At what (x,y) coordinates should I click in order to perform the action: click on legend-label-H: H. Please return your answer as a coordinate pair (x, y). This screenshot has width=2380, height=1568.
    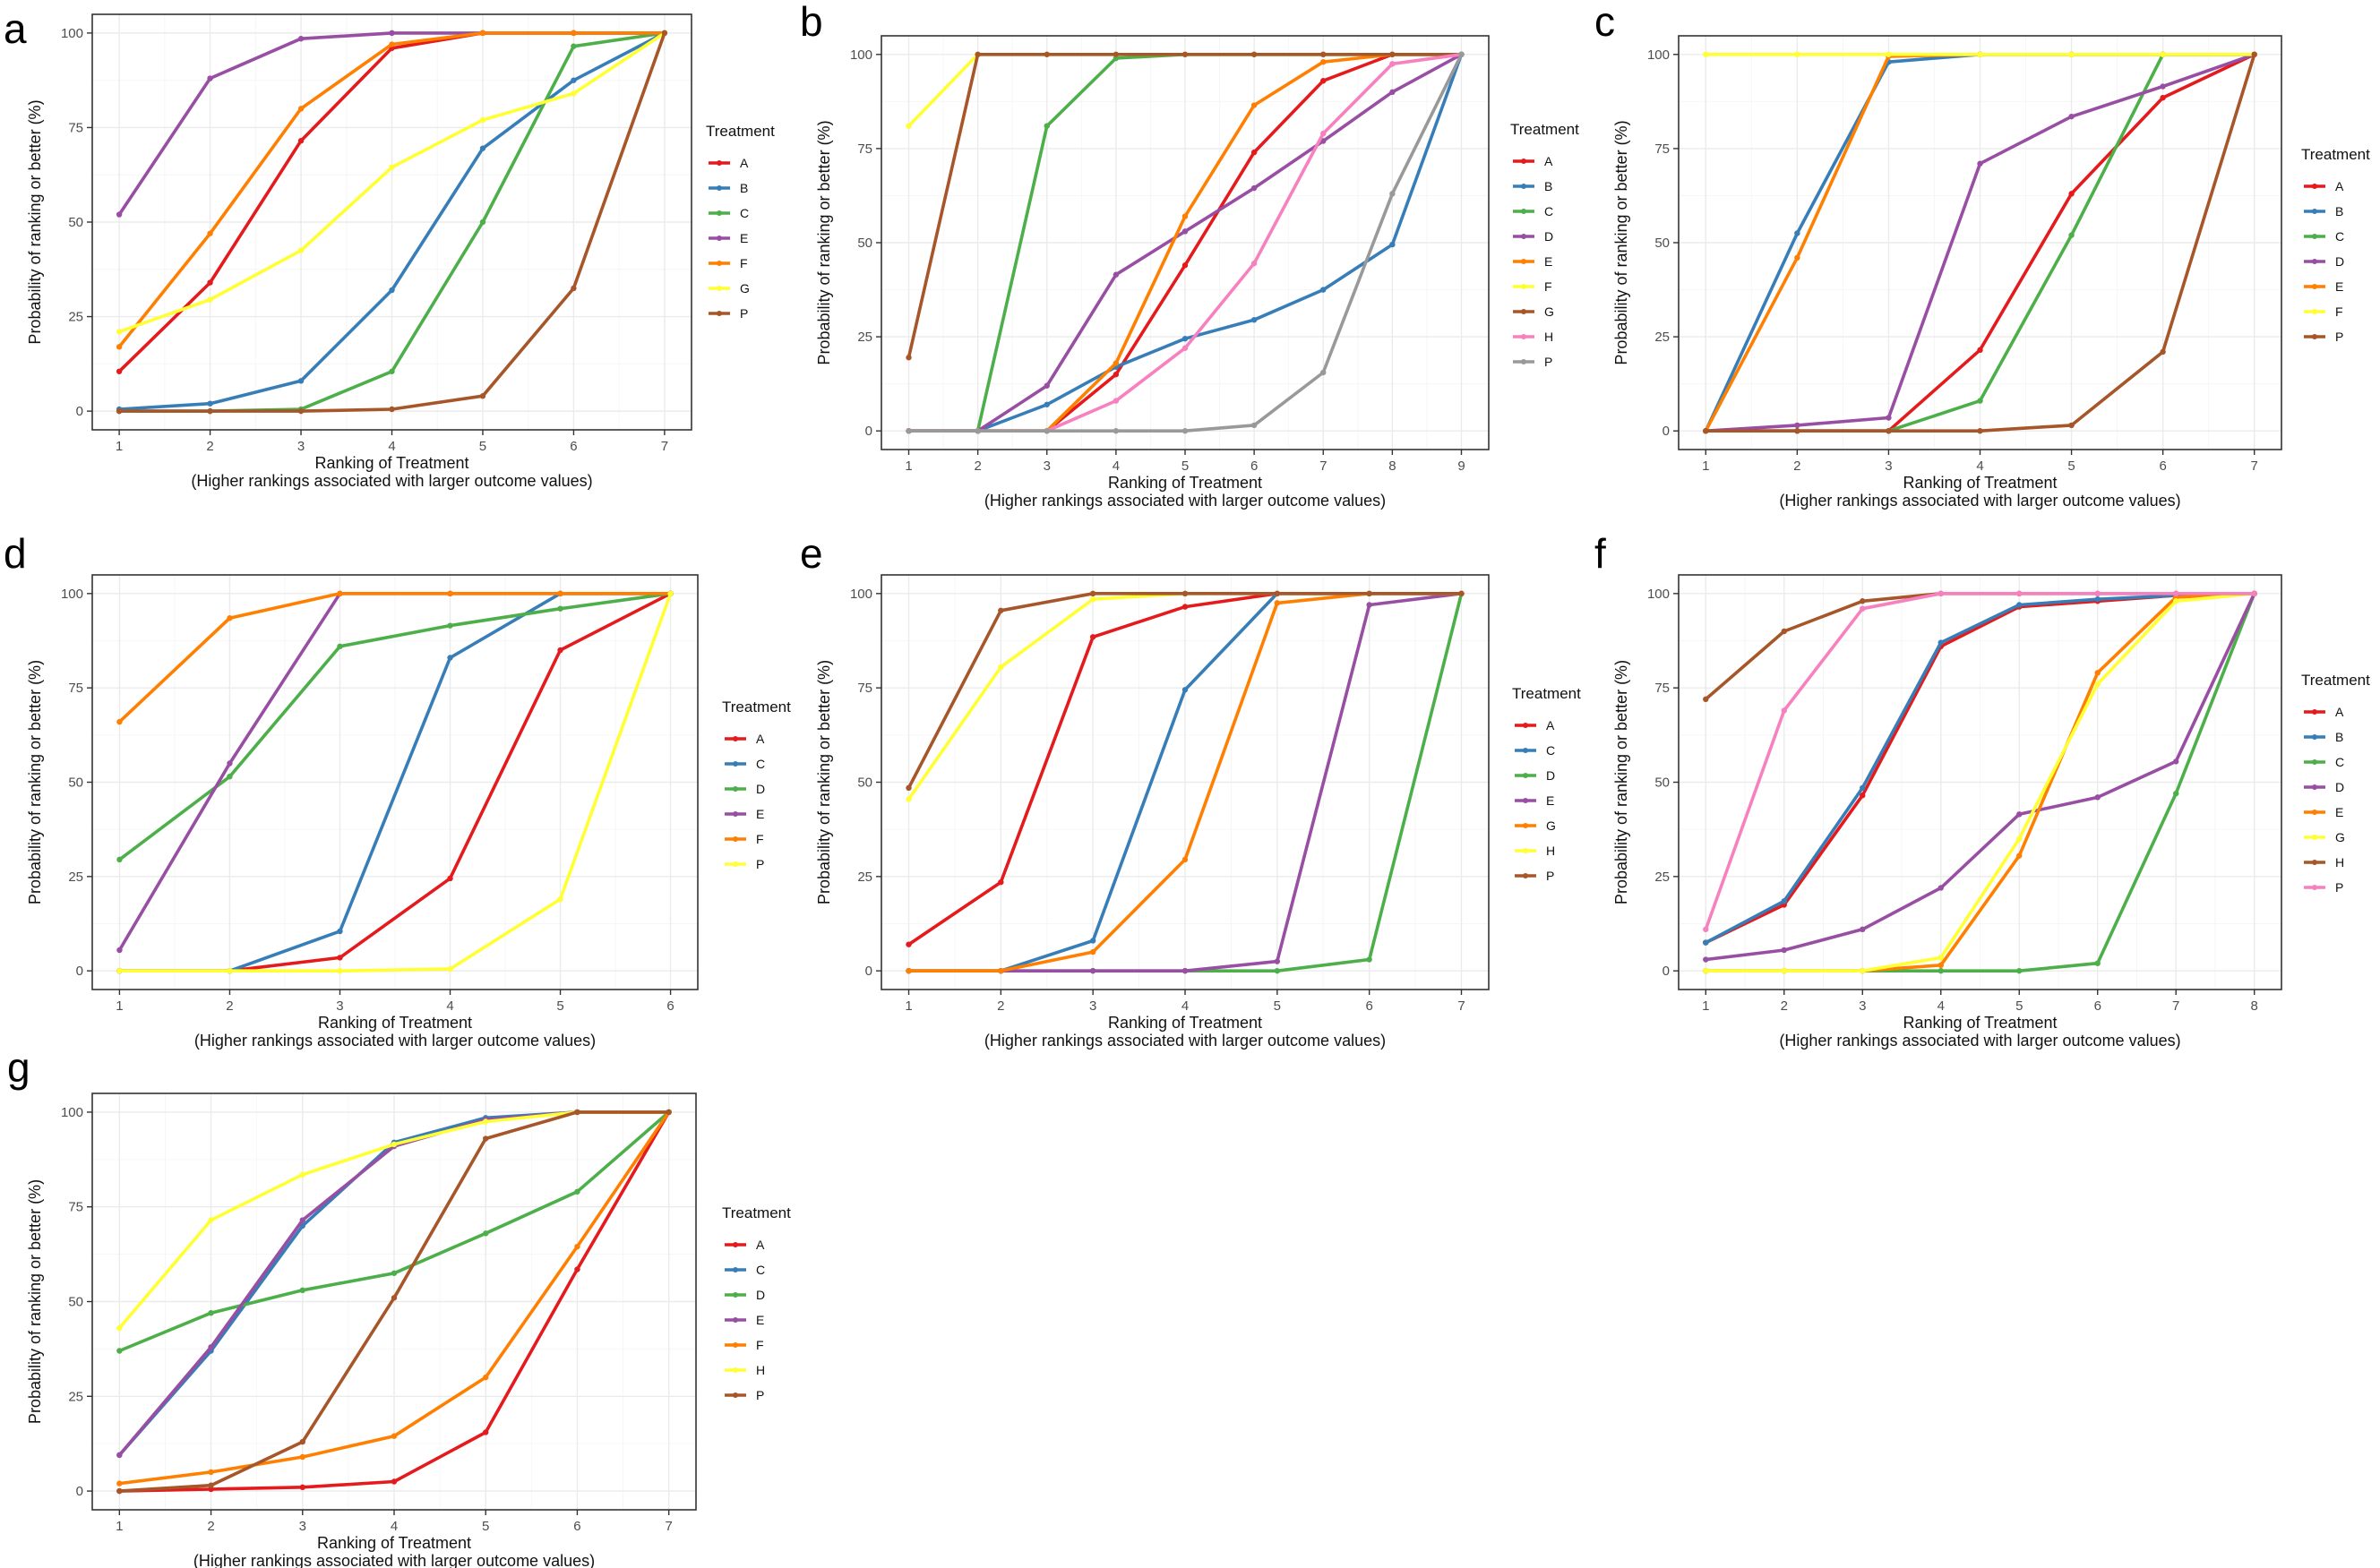
    Looking at the image, I should click on (1548, 337).